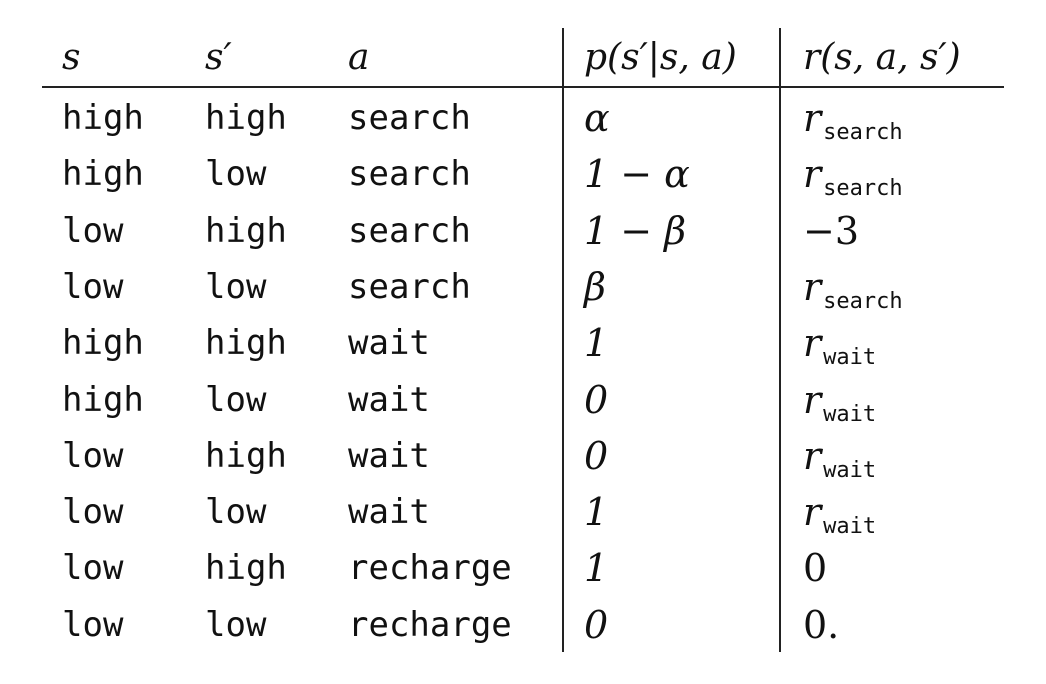  What do you see at coordinates (523, 568) in the screenshot?
I see `table-row: low high recharge 1 0` at bounding box center [523, 568].